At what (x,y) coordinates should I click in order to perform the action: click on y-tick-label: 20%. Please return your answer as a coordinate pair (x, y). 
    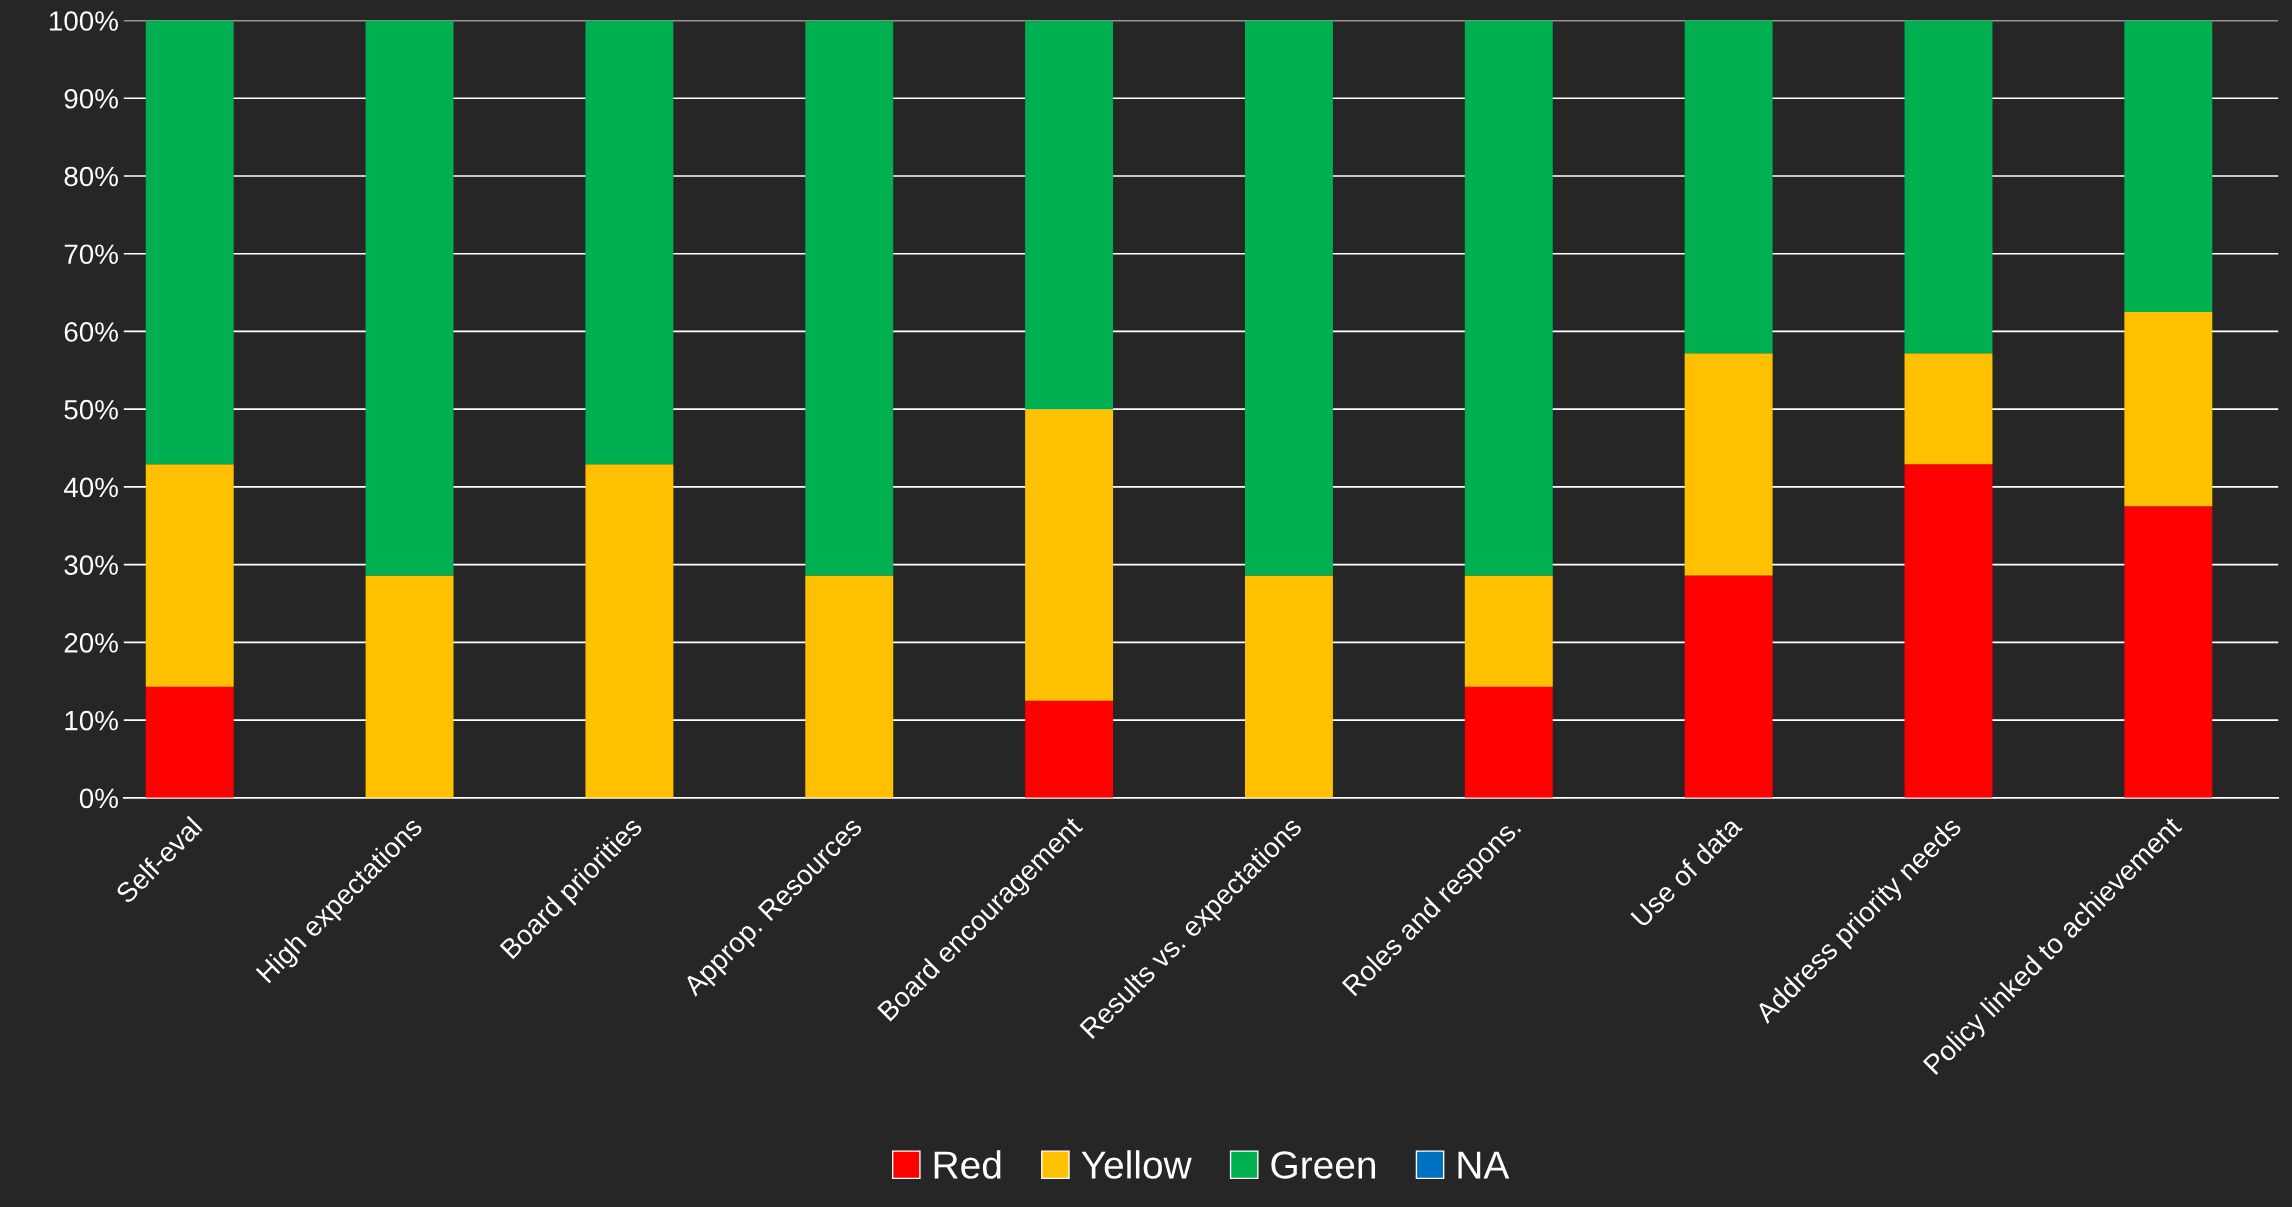
    Looking at the image, I should click on (91, 643).